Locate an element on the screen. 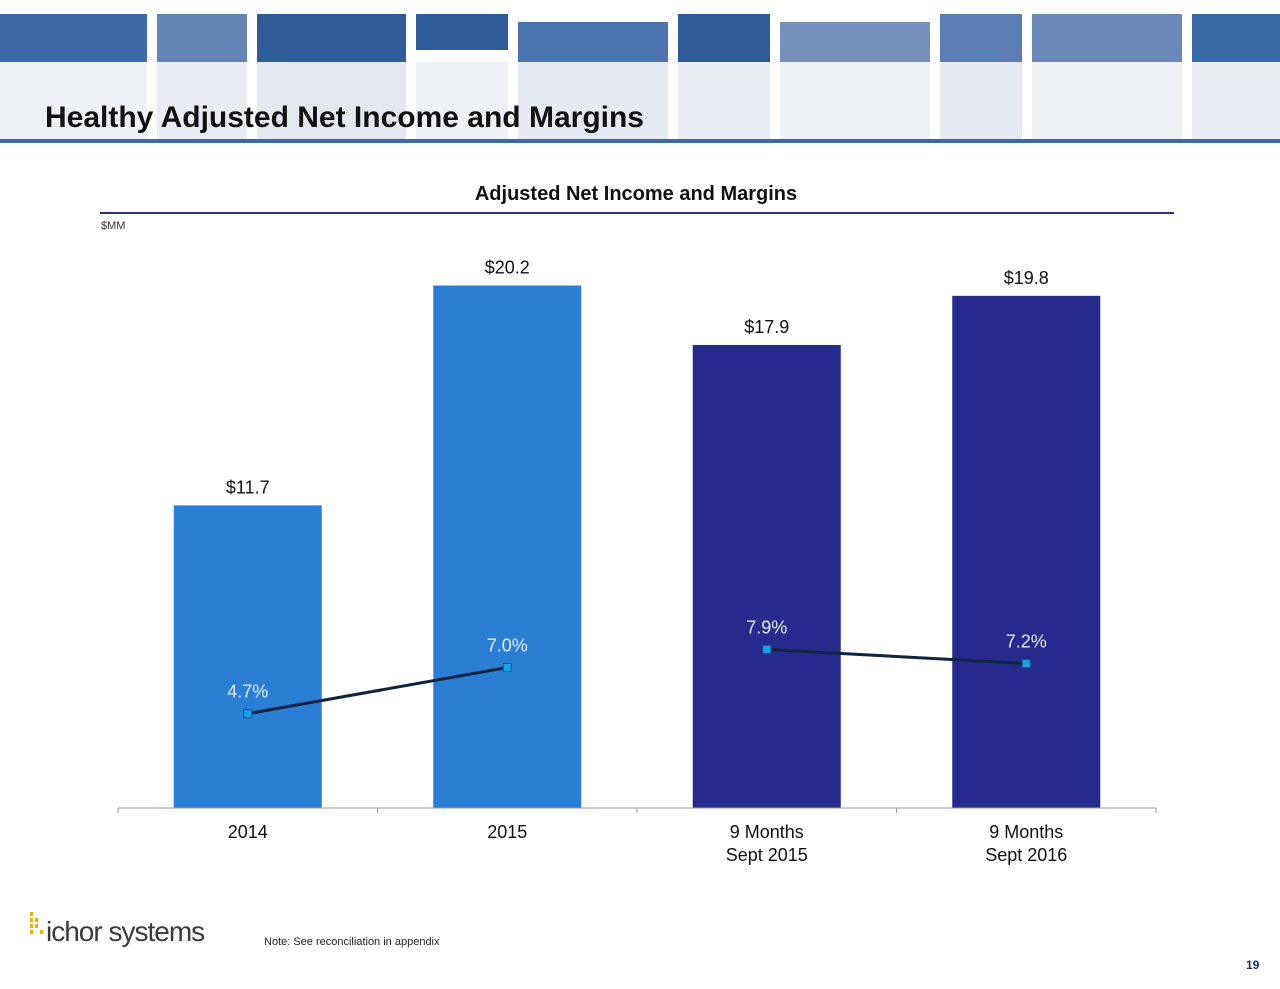  x-tick-label-1-0: 2015 is located at coordinates (507, 832).